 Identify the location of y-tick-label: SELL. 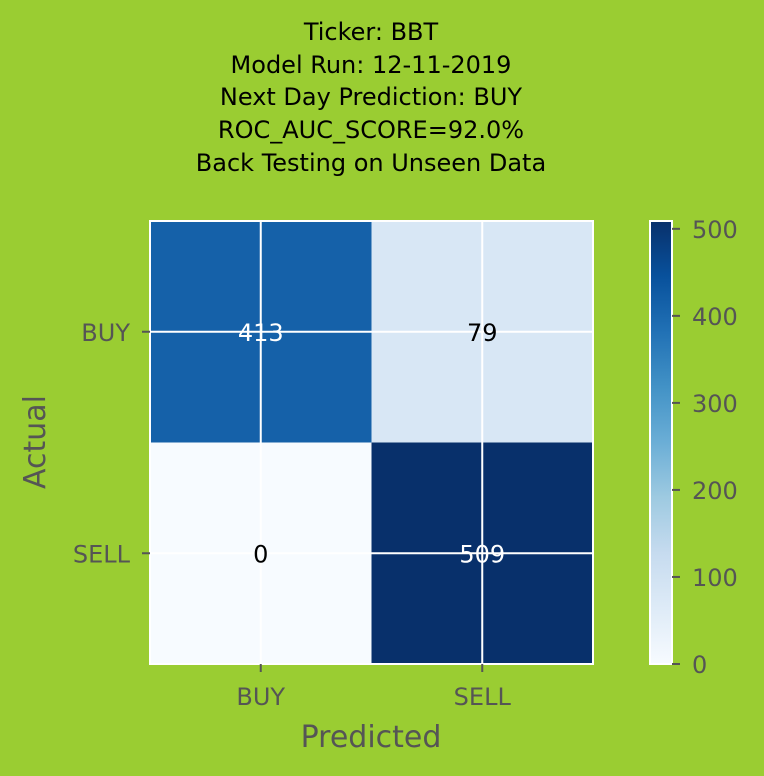
(102, 554).